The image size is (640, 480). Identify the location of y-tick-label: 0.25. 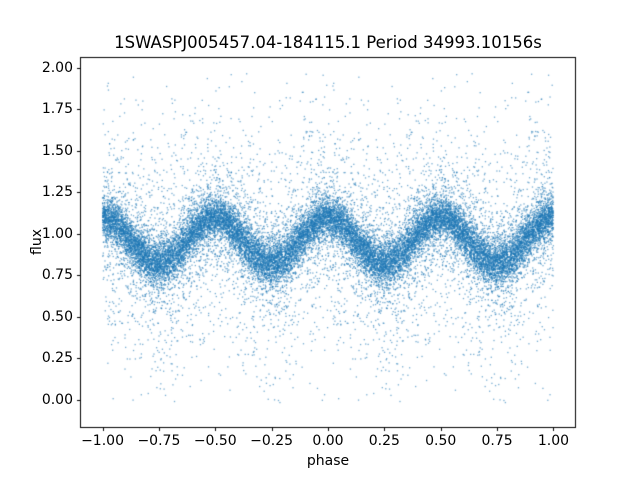
(57, 358).